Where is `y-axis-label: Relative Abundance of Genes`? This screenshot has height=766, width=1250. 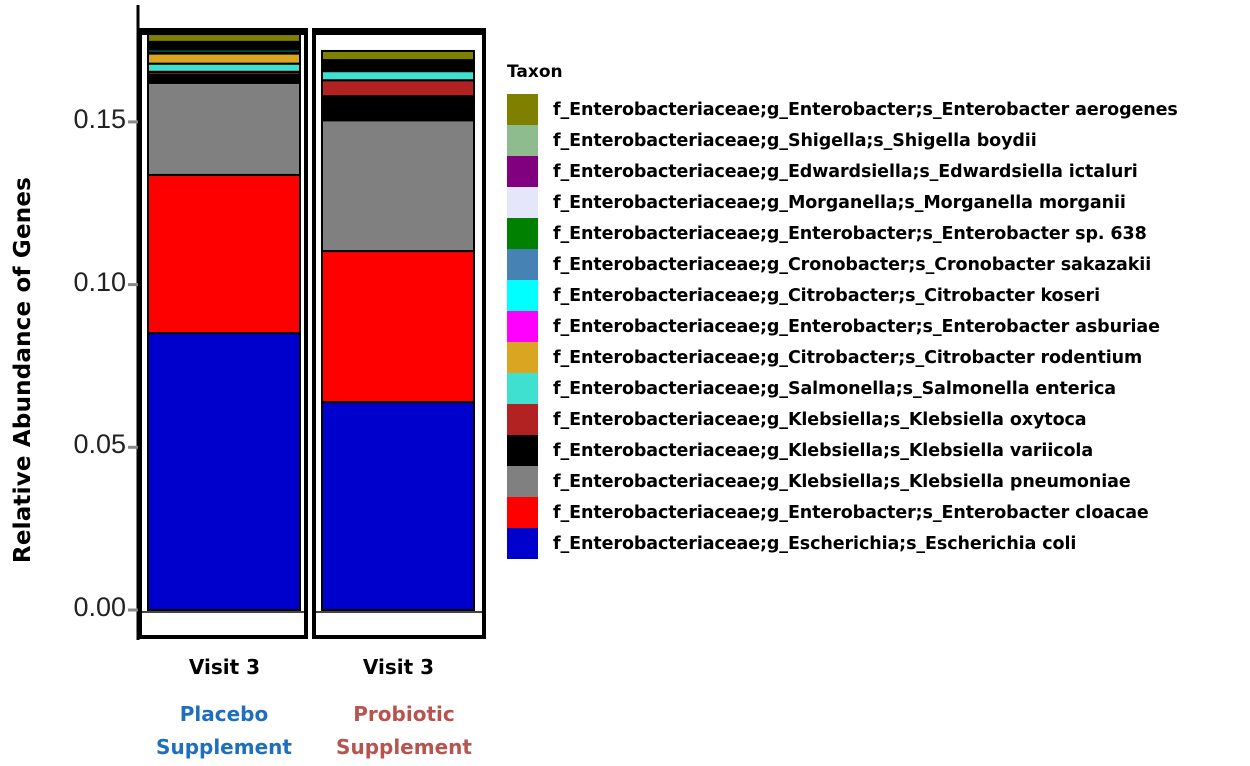
y-axis-label: Relative Abundance of Genes is located at coordinates (23, 370).